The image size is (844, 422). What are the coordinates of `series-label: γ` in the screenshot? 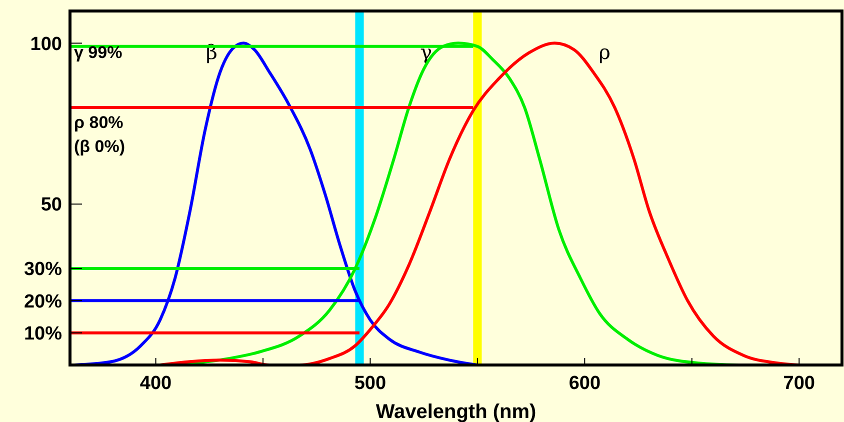 It's located at (426, 52).